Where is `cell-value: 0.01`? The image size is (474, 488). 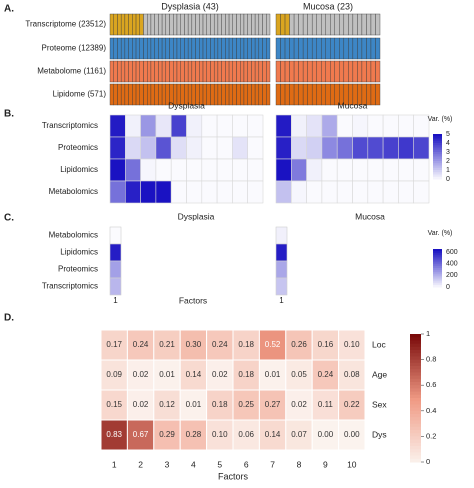
cell-value: 0.01 is located at coordinates (194, 404).